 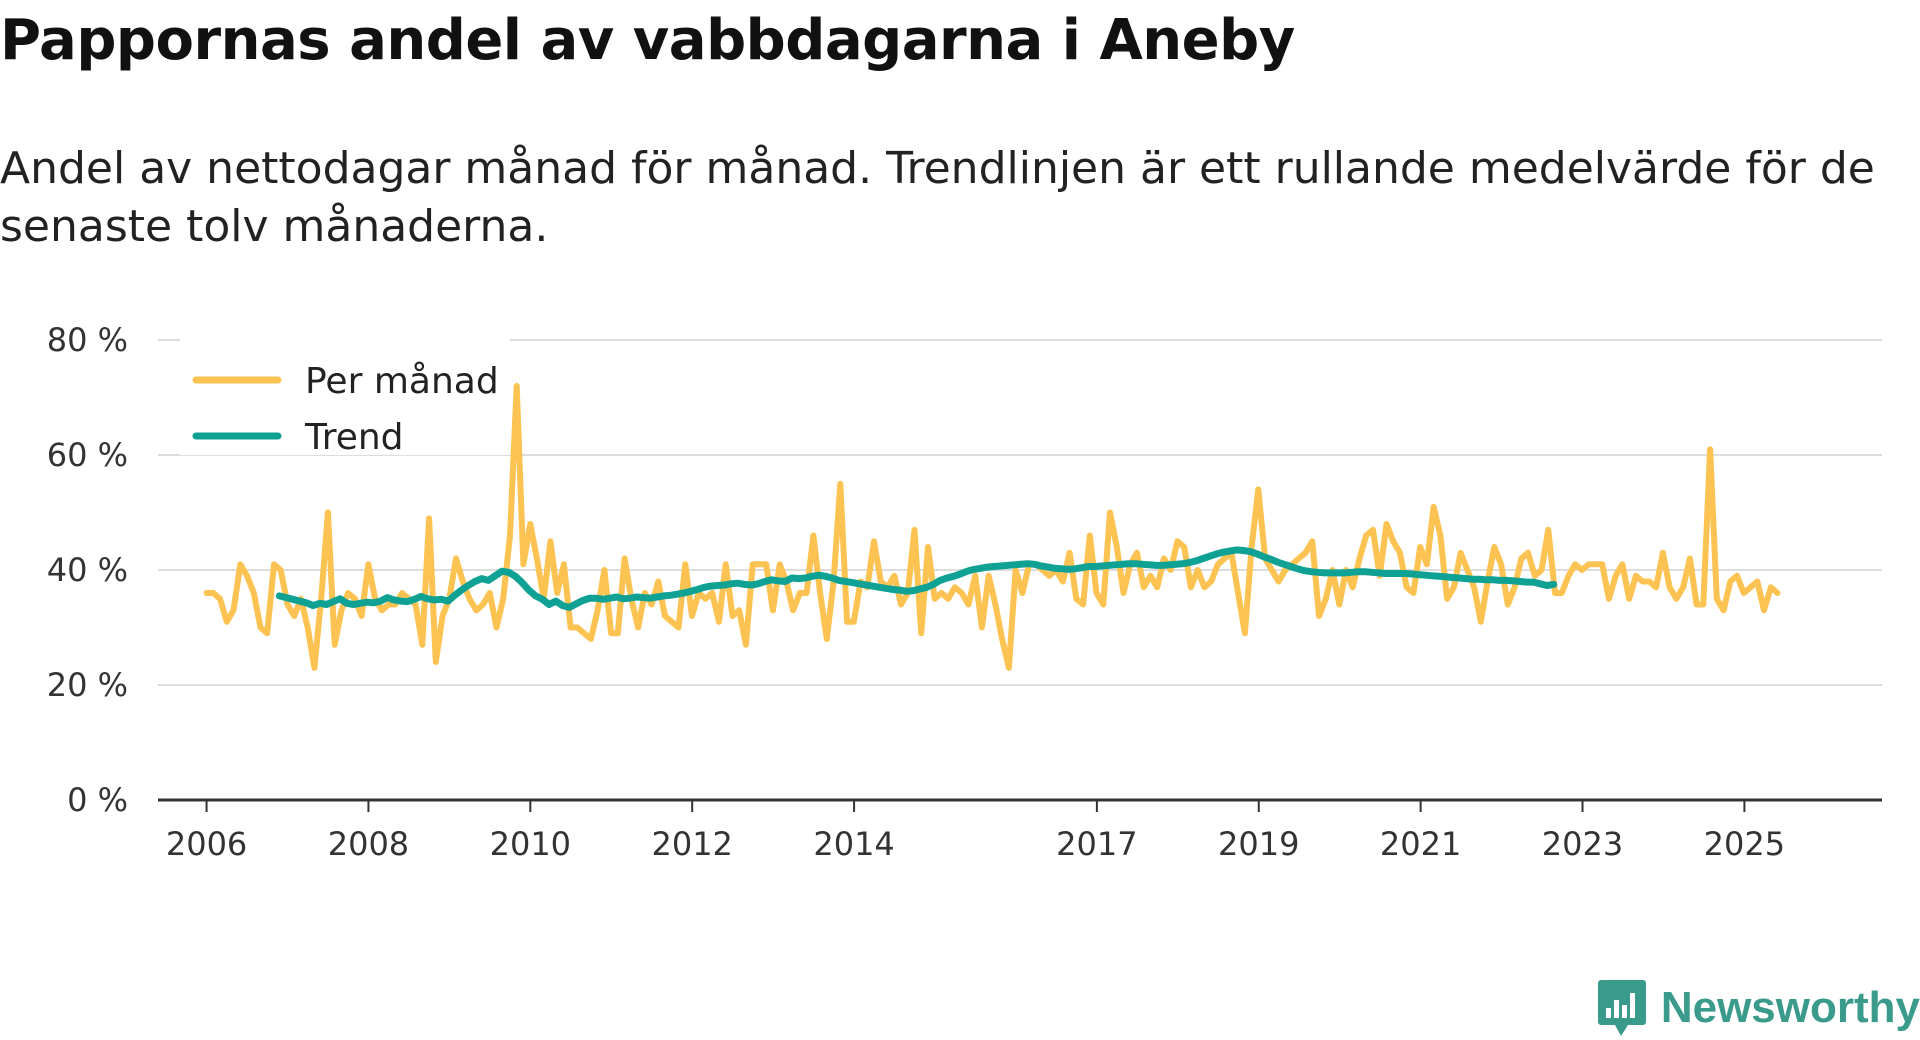 What do you see at coordinates (368, 842) in the screenshot?
I see `x-tick-label: 2008` at bounding box center [368, 842].